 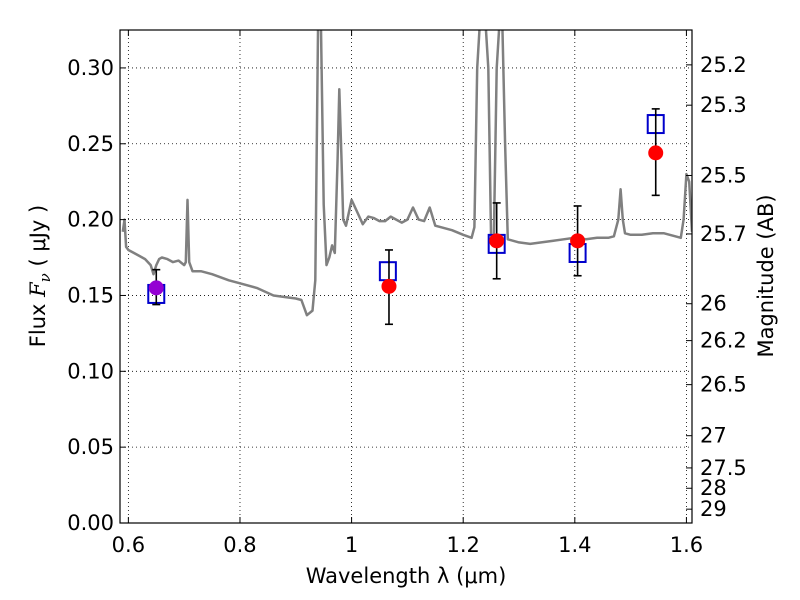 What do you see at coordinates (723, 234) in the screenshot?
I see `magnitude-tick-label: 25.7` at bounding box center [723, 234].